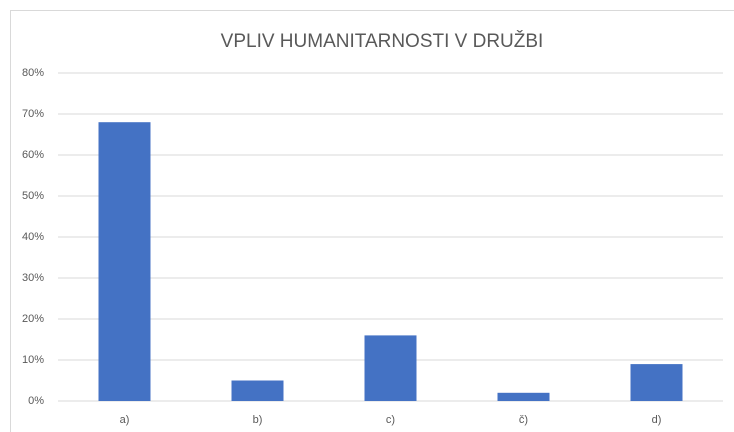  I want to click on x-tick-label: b), so click(258, 420).